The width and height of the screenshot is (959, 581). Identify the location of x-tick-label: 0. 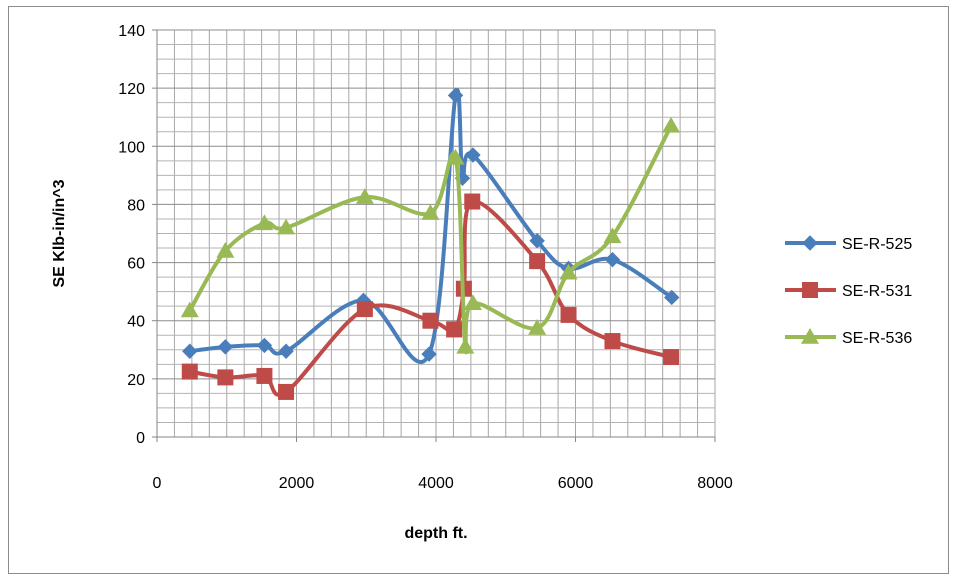
(157, 483).